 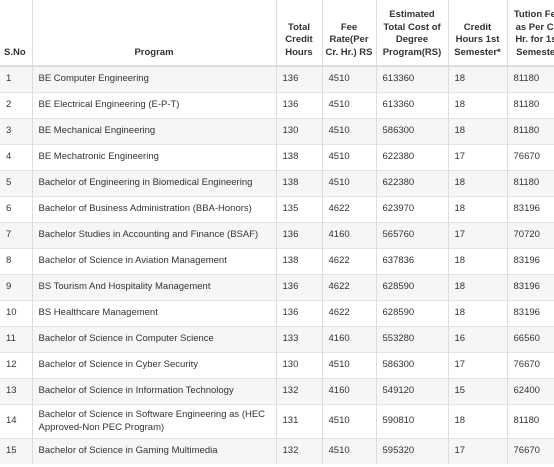 What do you see at coordinates (530, 235) in the screenshot?
I see `value-cell: 70720` at bounding box center [530, 235].